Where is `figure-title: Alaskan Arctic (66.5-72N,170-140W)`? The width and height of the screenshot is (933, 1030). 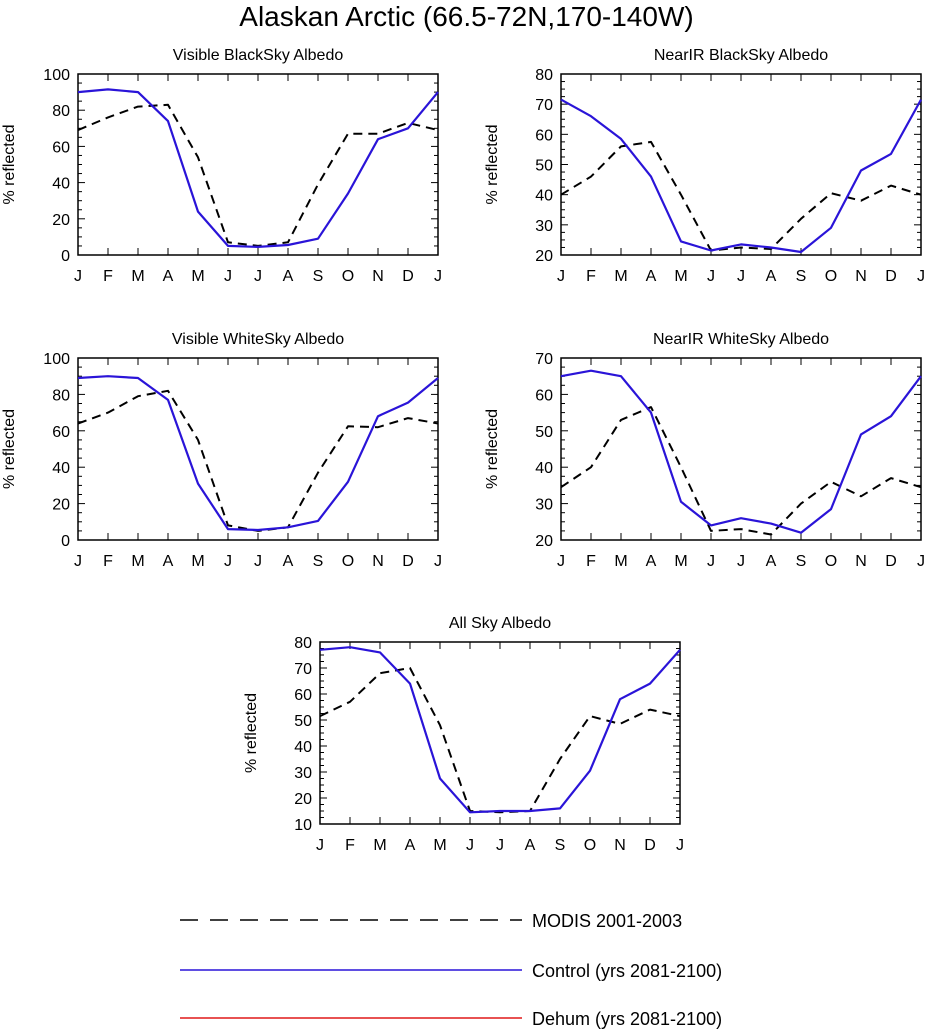
figure-title: Alaskan Arctic (66.5-72N,170-140W) is located at coordinates (466, 16).